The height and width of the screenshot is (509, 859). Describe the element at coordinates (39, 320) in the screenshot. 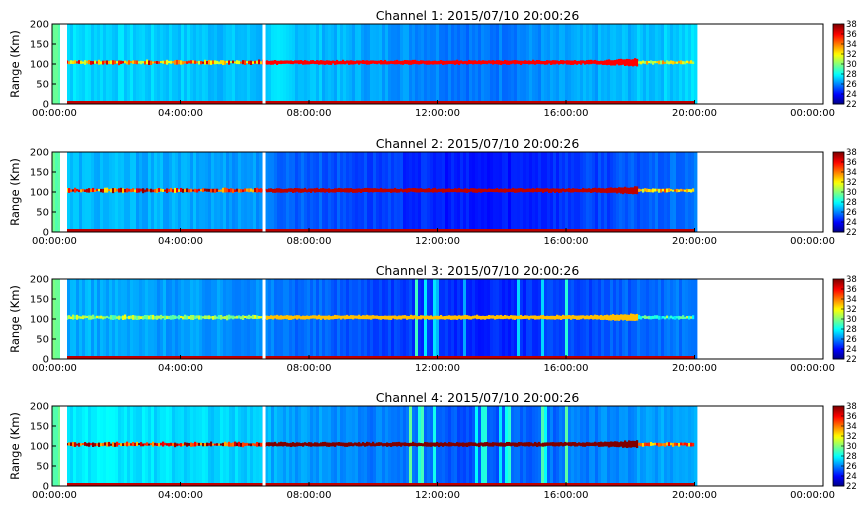

I see `y-tick-label: 100` at that location.